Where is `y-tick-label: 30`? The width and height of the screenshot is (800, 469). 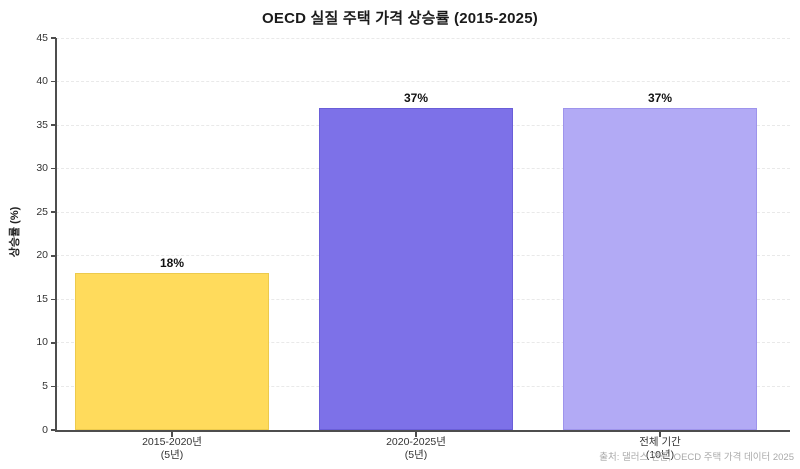
y-tick-label: 30 is located at coordinates (42, 168).